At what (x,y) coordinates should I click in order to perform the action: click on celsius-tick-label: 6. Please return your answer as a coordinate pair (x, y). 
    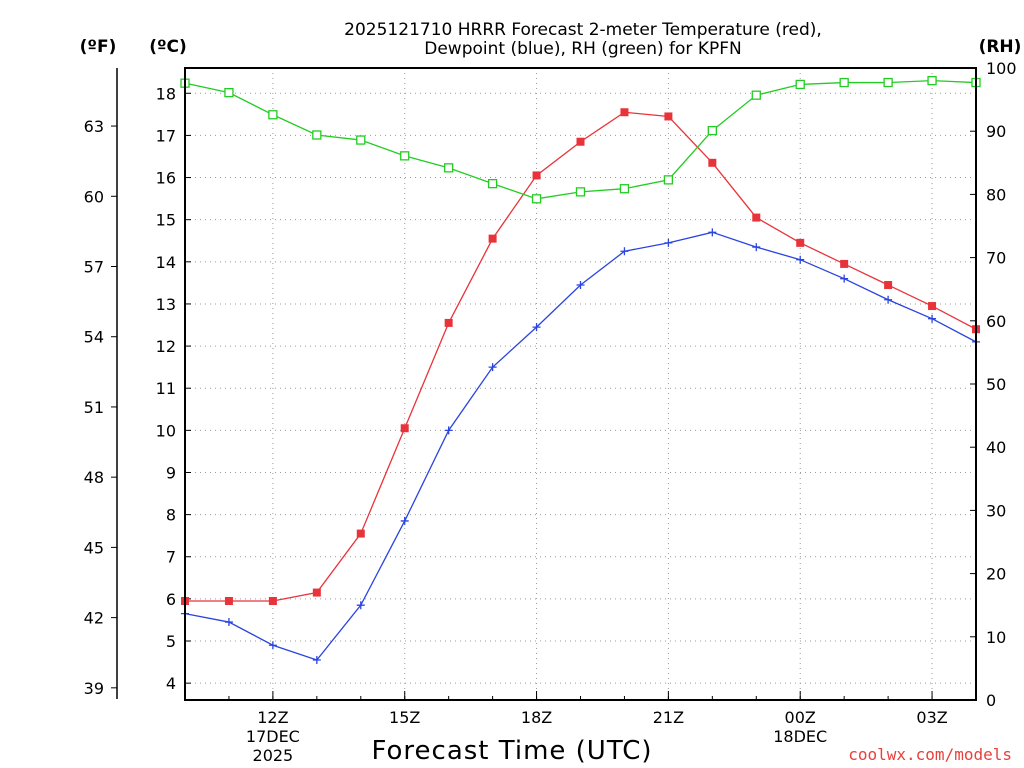
    Looking at the image, I should click on (171, 599).